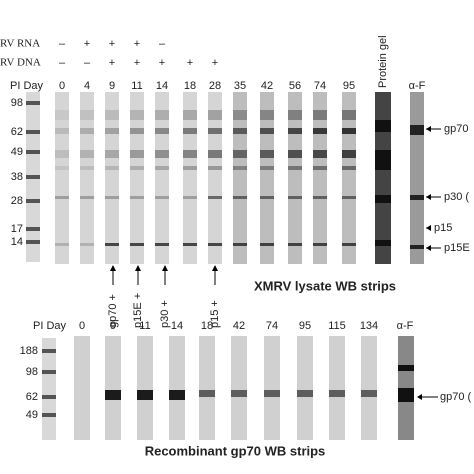 This screenshot has width=474, height=474. I want to click on arrow-label: gp70 +, so click(113, 311).